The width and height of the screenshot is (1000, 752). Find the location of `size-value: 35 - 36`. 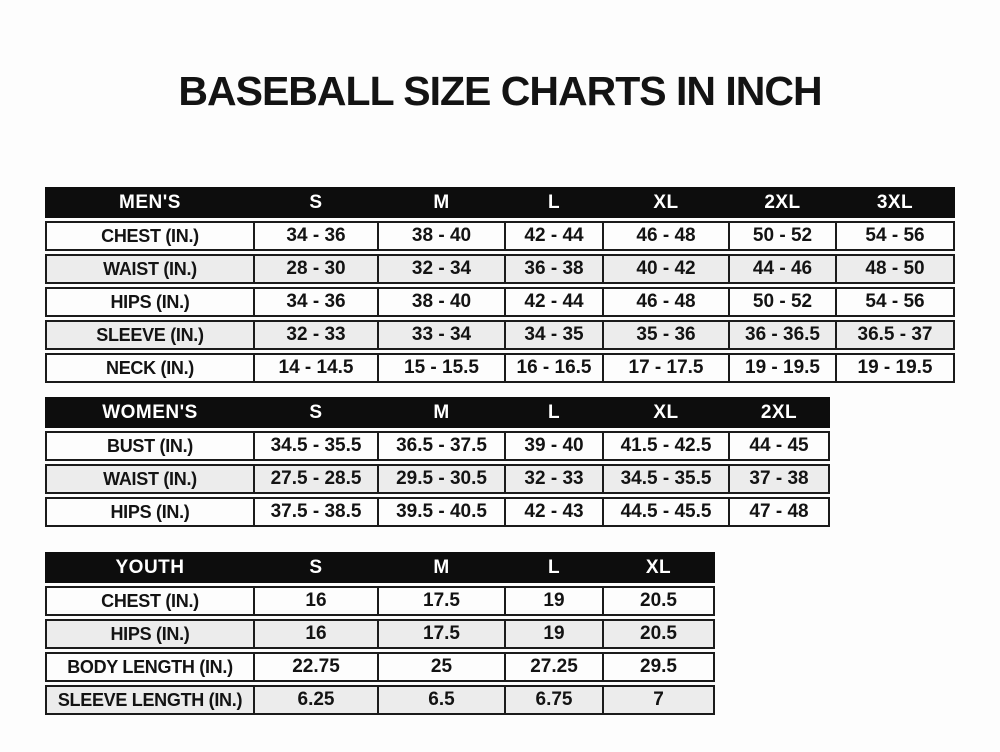

size-value: 35 - 36 is located at coordinates (667, 335).